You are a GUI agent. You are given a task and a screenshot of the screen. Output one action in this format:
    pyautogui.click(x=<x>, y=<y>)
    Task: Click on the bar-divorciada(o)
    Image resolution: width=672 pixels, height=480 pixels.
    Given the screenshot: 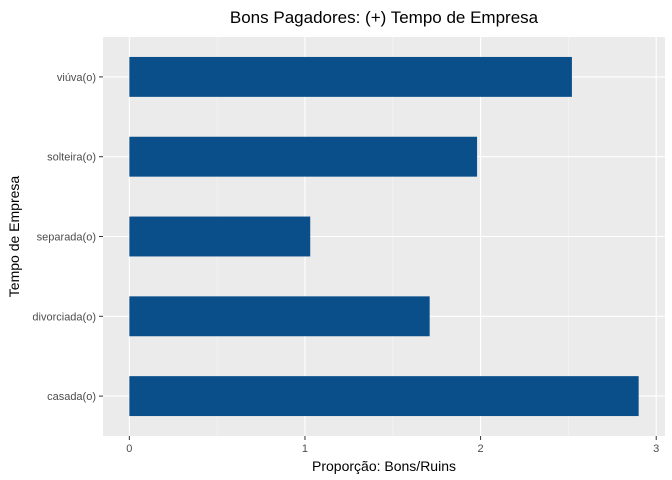 What is the action you would take?
    pyautogui.click(x=279, y=316)
    